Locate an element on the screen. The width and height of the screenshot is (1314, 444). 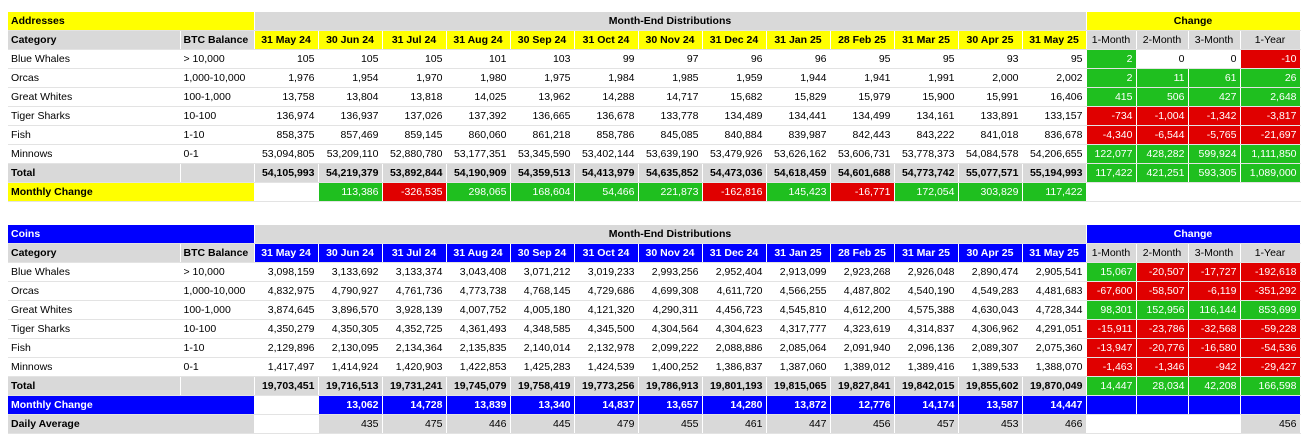
change-cell: -3,817 is located at coordinates (1270, 116).